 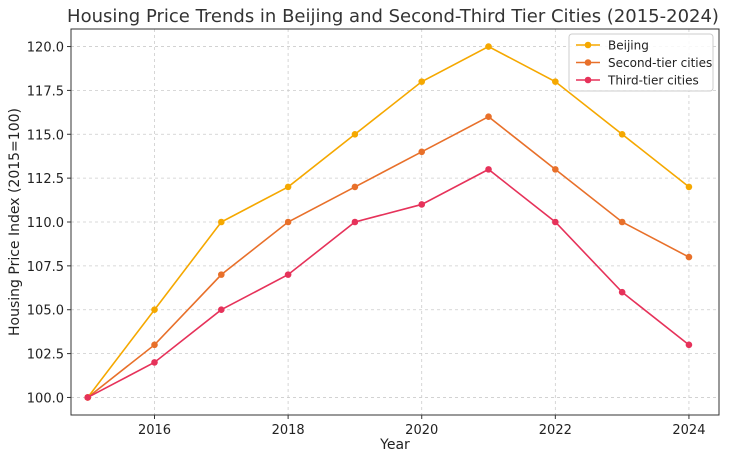 What do you see at coordinates (660, 63) in the screenshot?
I see `legend-label: Second-tier cities` at bounding box center [660, 63].